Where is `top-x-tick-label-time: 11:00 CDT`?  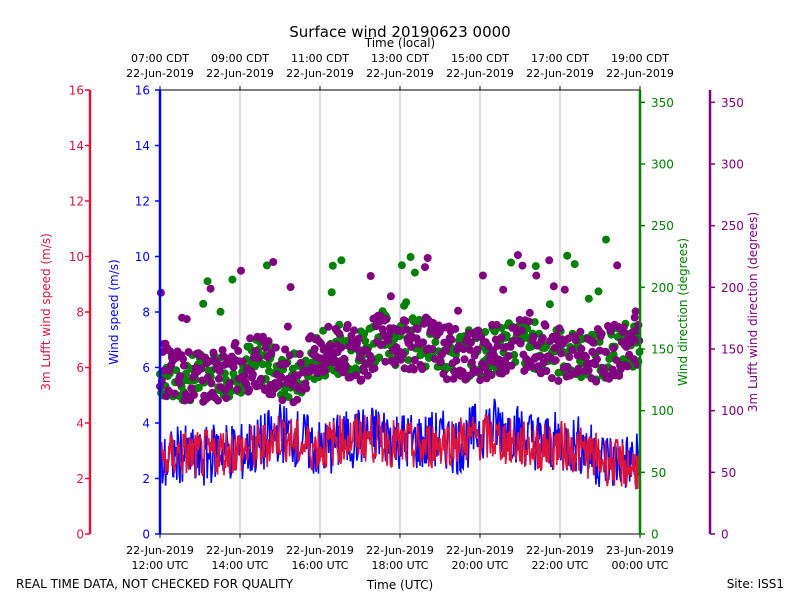 top-x-tick-label-time: 11:00 CDT is located at coordinates (320, 58).